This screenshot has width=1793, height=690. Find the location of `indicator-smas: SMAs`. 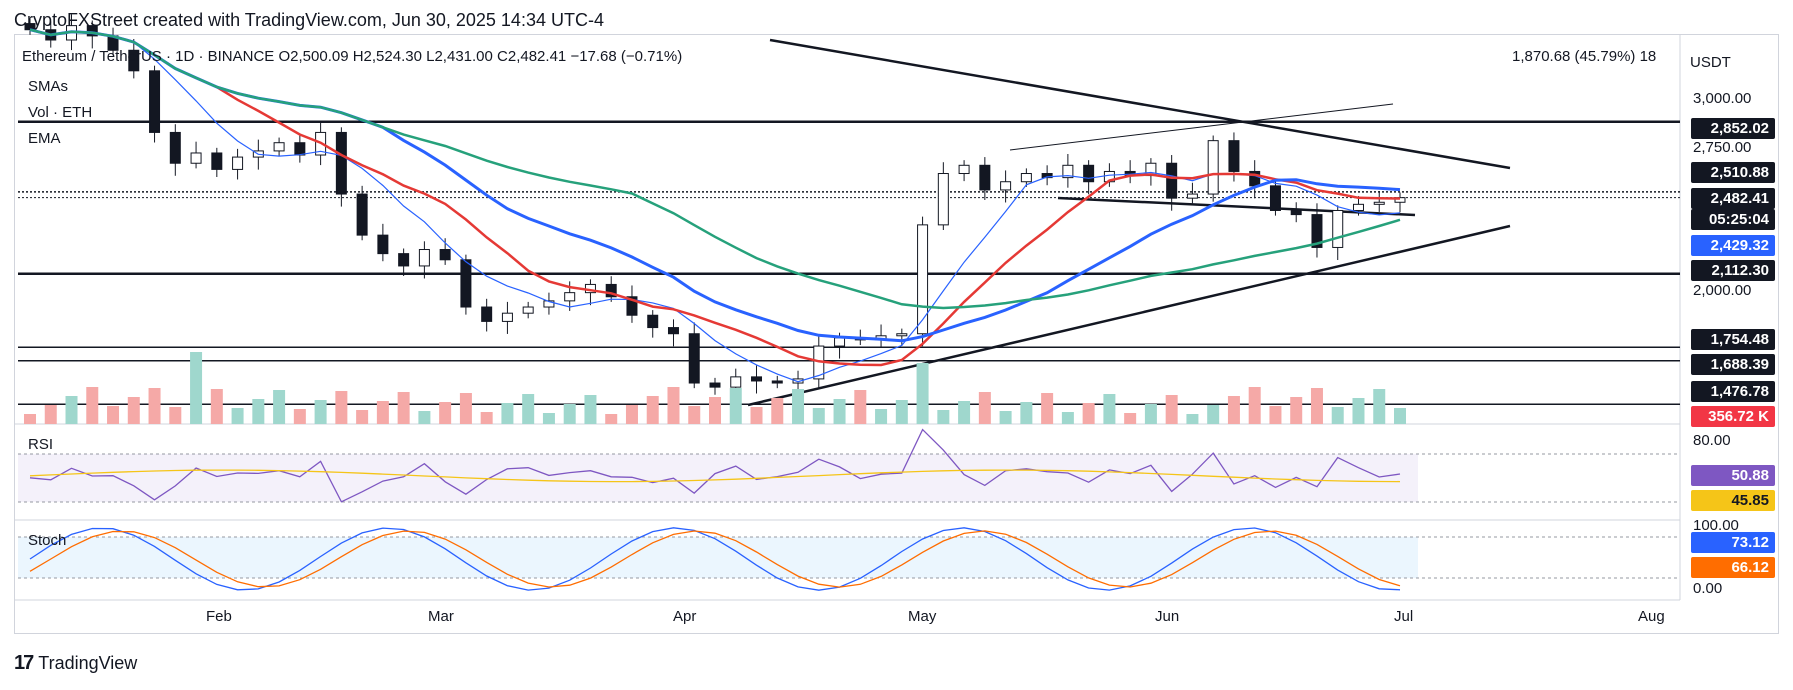

indicator-smas: SMAs is located at coordinates (48, 86).